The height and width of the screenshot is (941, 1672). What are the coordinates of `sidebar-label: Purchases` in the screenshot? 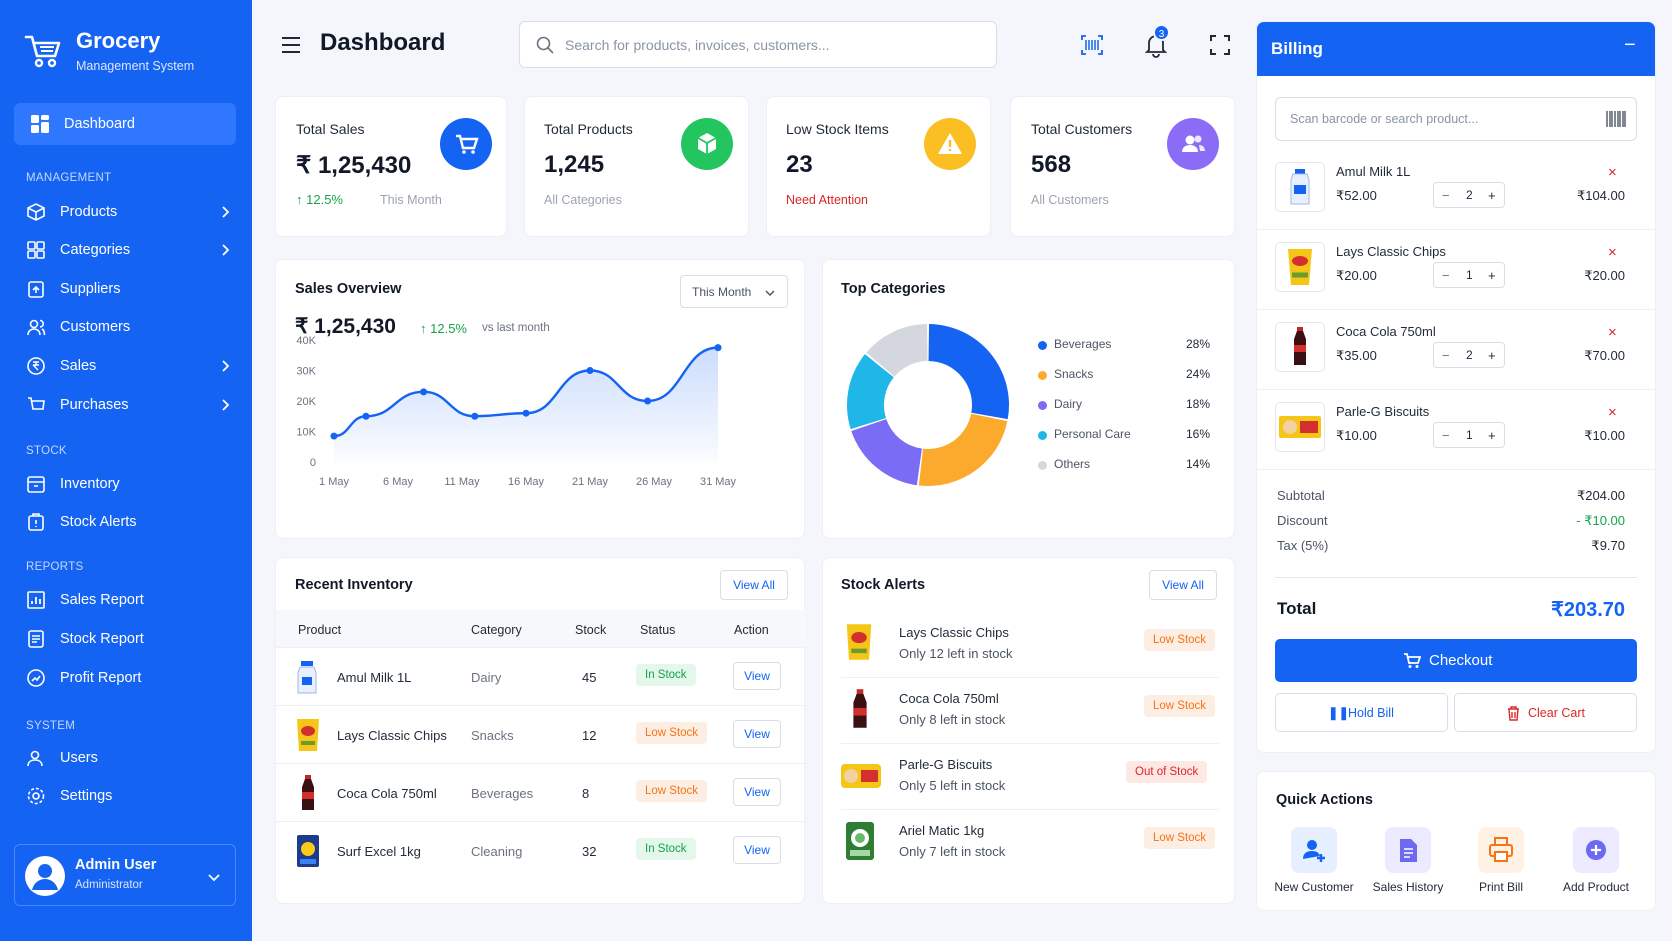 It's located at (94, 405).